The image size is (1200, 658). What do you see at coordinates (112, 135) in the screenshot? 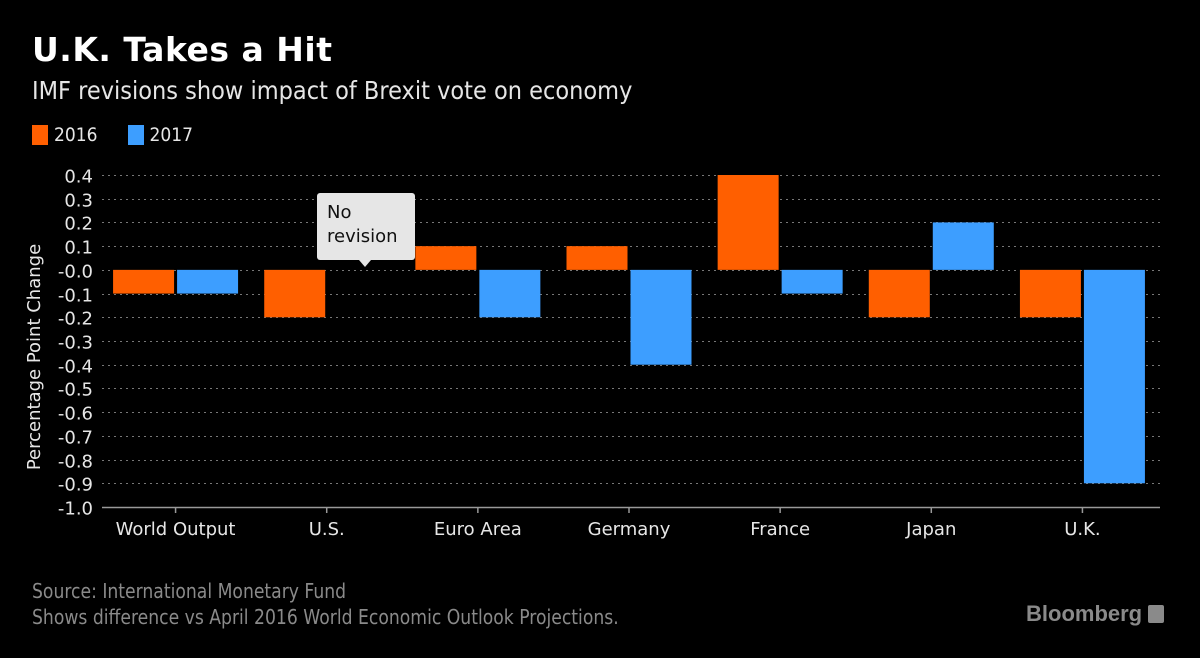
I see `legend: 2016 2017` at bounding box center [112, 135].